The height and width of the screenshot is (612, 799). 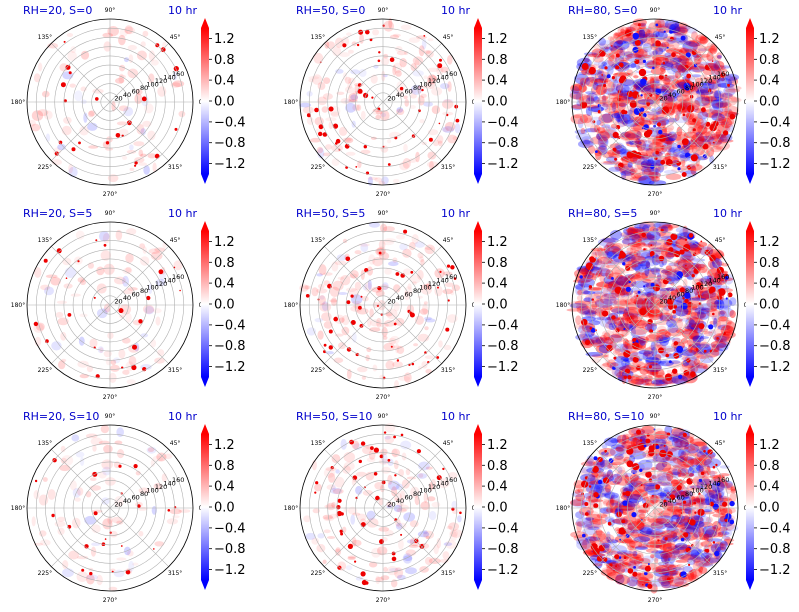 I want to click on radial-tick-label: 120, so click(x=434, y=81).